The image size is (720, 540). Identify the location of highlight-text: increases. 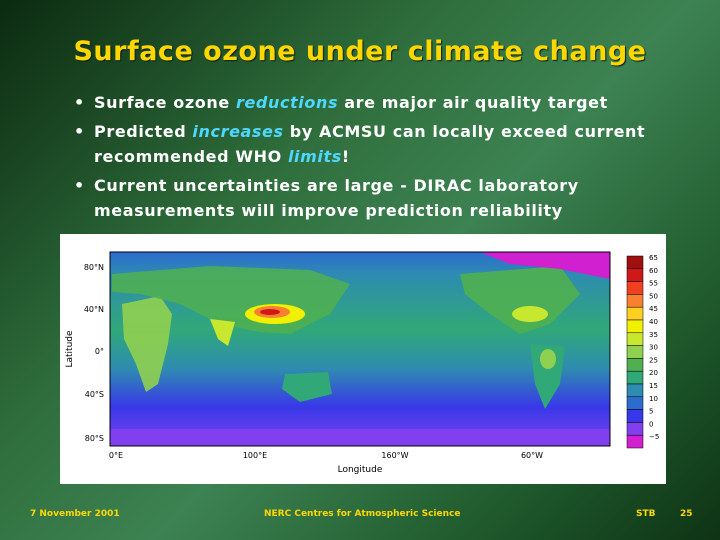
(238, 131).